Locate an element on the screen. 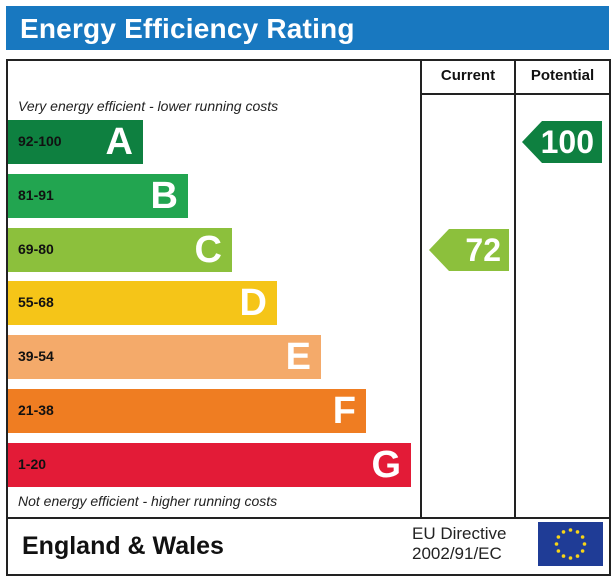 This screenshot has height=576, width=612. directive-label: EU Directive 2002/91/EC is located at coordinates (459, 544).